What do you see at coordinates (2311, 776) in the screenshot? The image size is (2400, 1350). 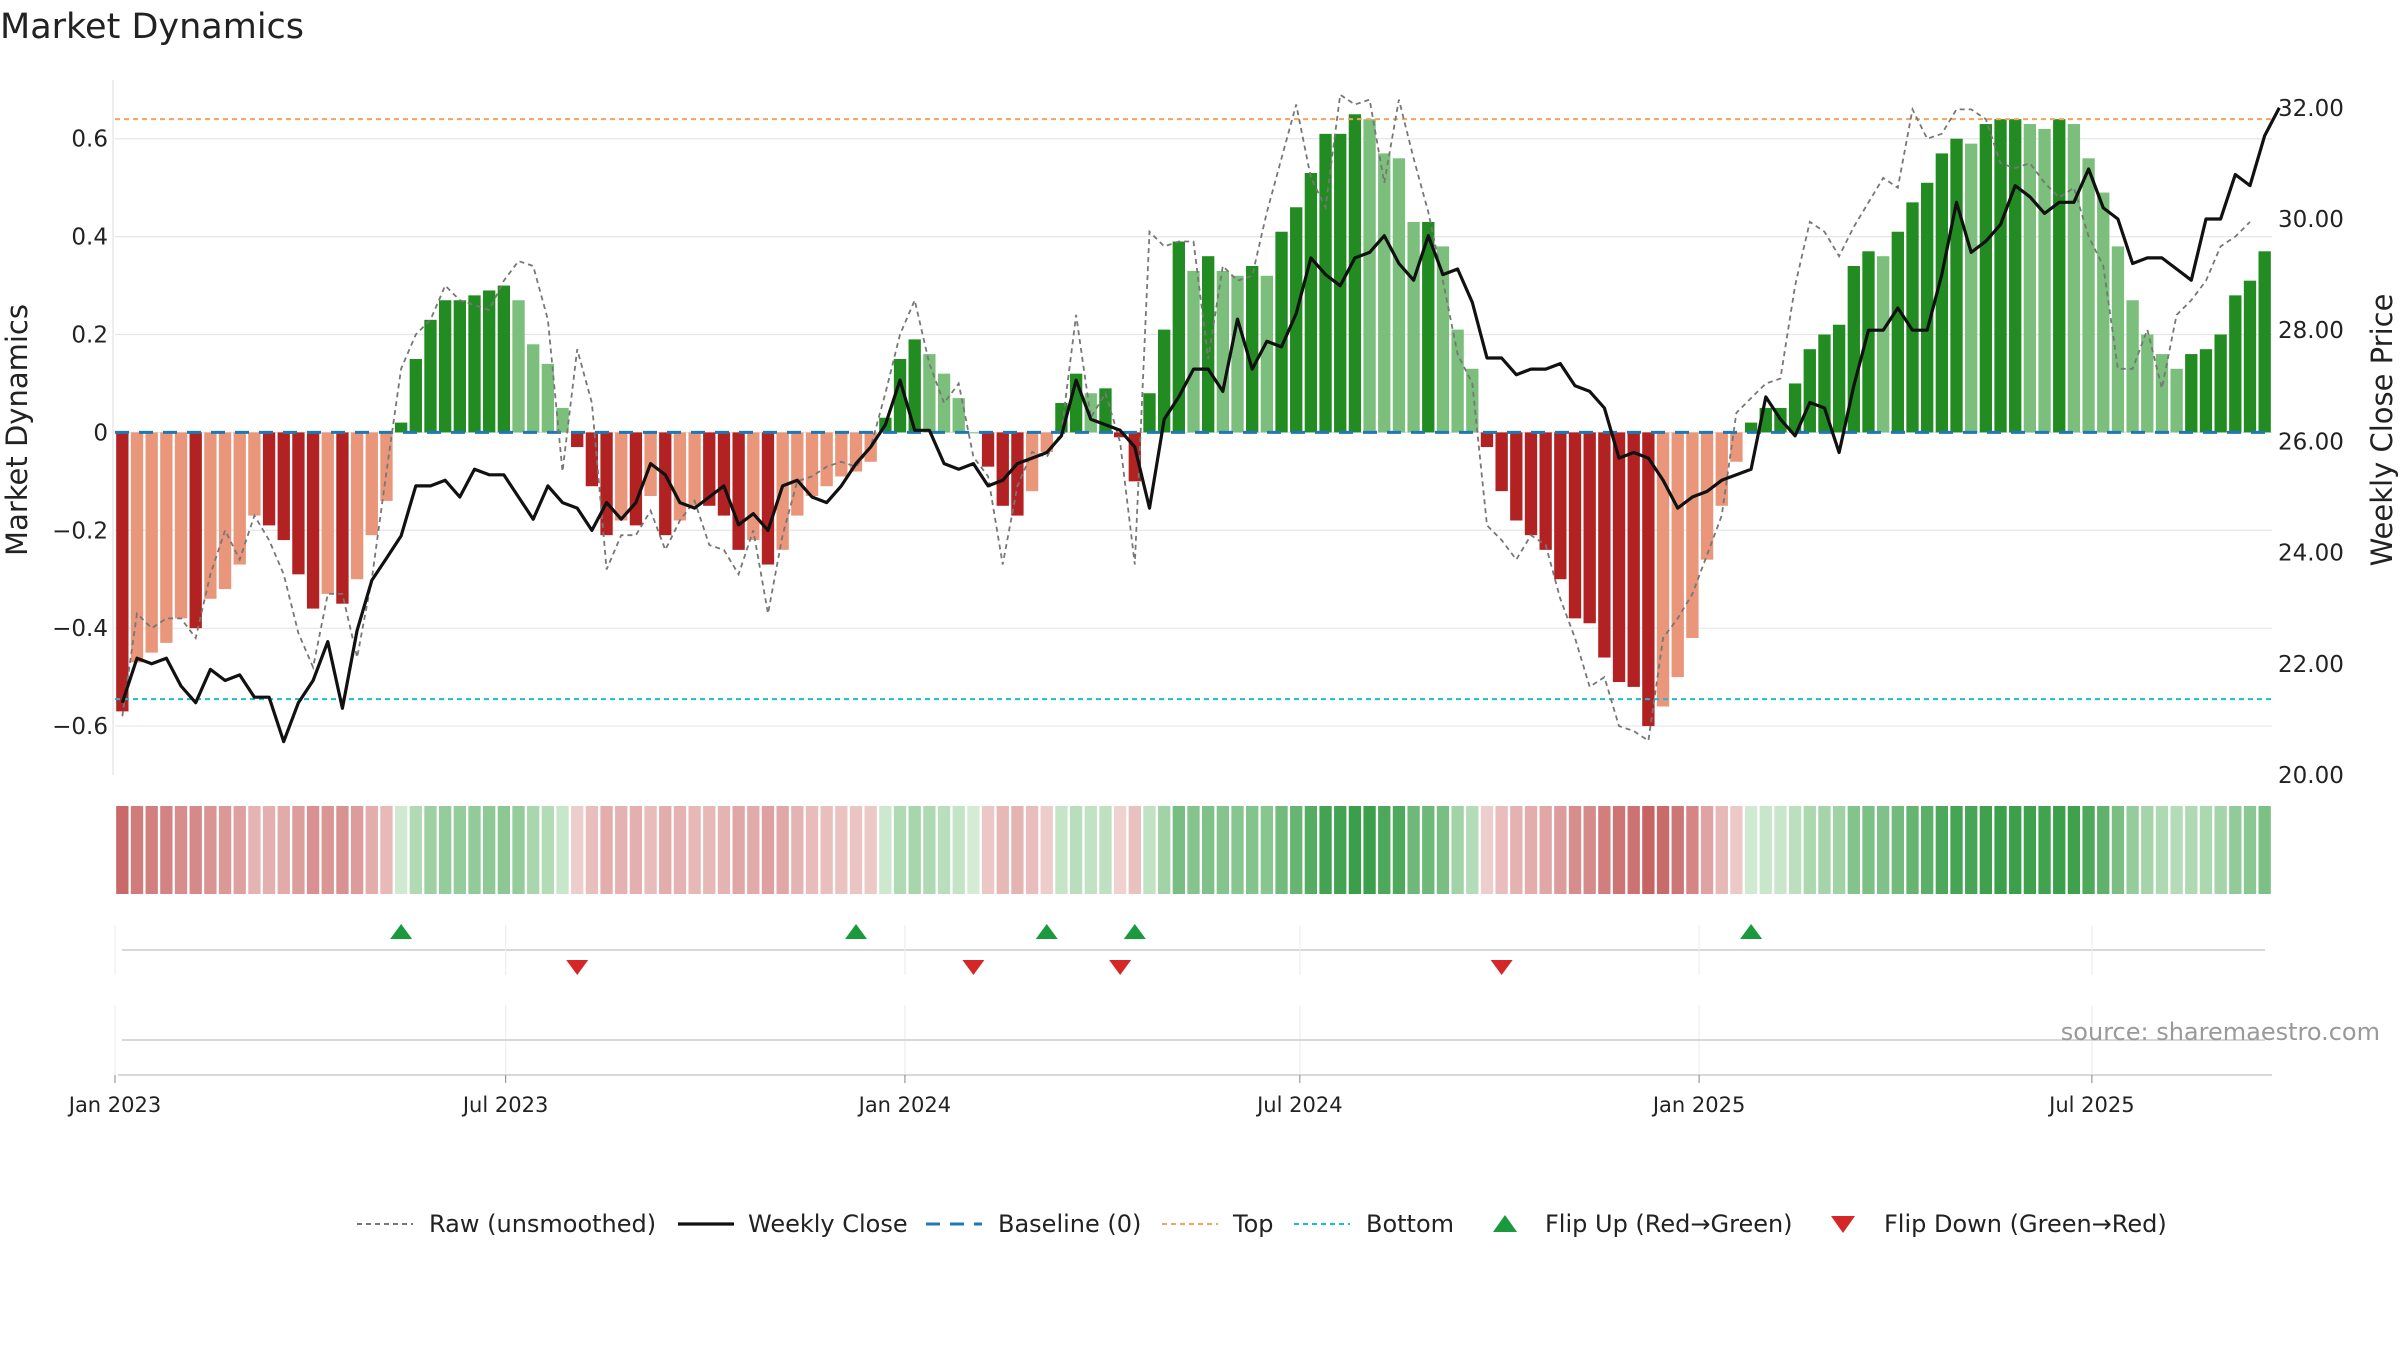 I see `y-tick-right: 20.00` at bounding box center [2311, 776].